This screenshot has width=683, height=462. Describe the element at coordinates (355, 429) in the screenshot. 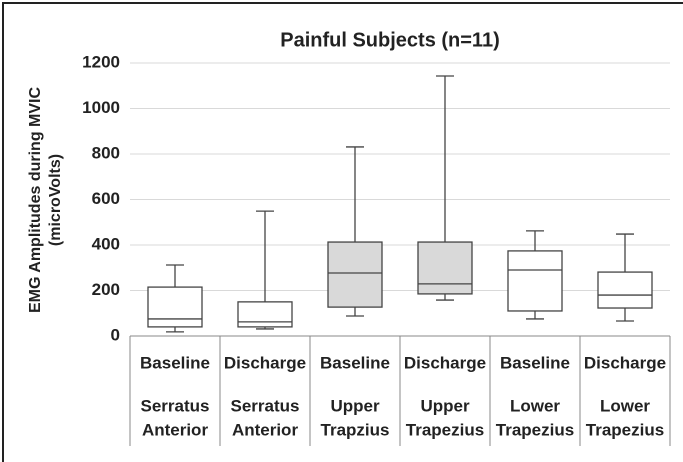

I see `group-label: Trapzius` at that location.